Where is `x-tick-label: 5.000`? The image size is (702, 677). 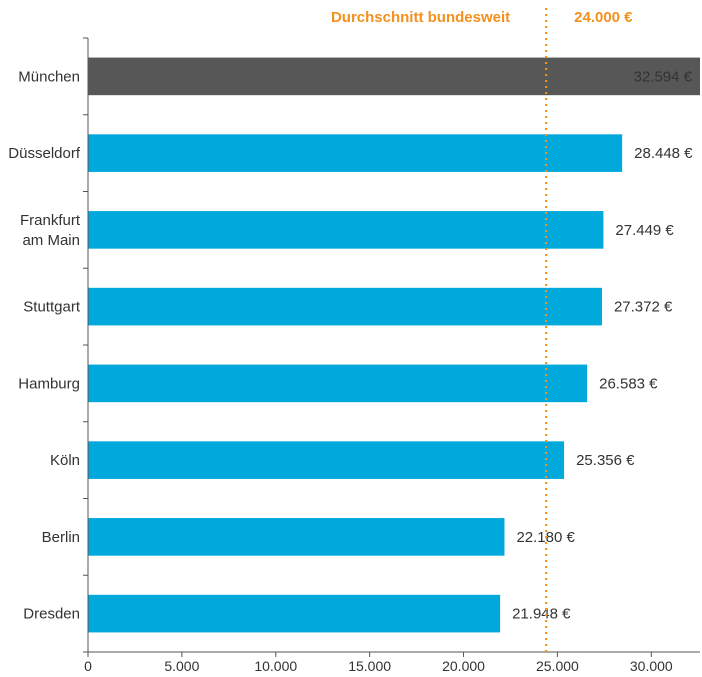
x-tick-label: 5.000 is located at coordinates (181, 666).